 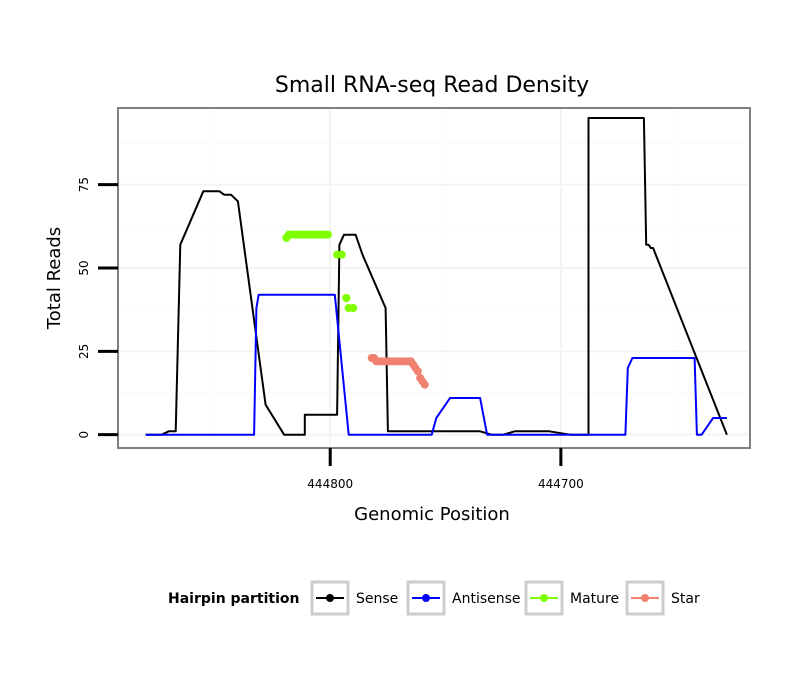 I want to click on series-antisense, so click(x=436, y=364).